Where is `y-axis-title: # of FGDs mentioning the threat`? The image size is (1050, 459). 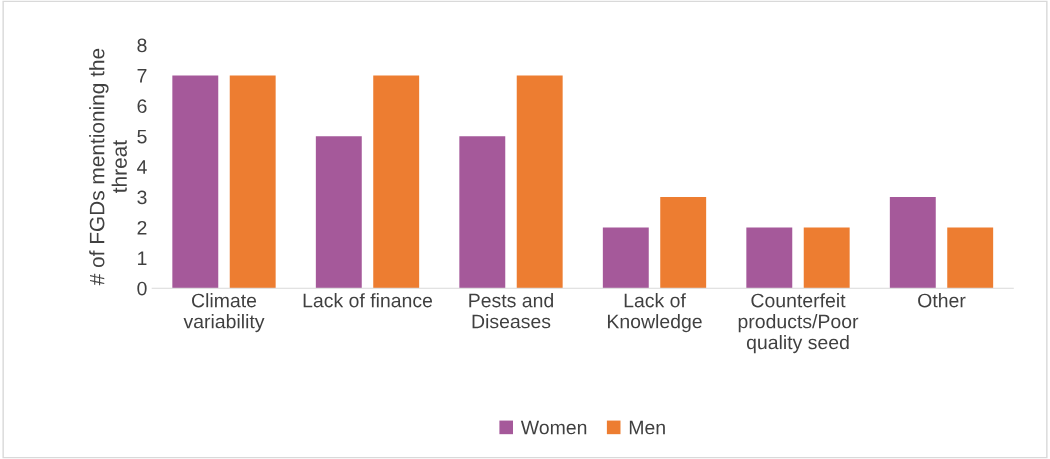
y-axis-title: # of FGDs mentioning the threat is located at coordinates (108, 167).